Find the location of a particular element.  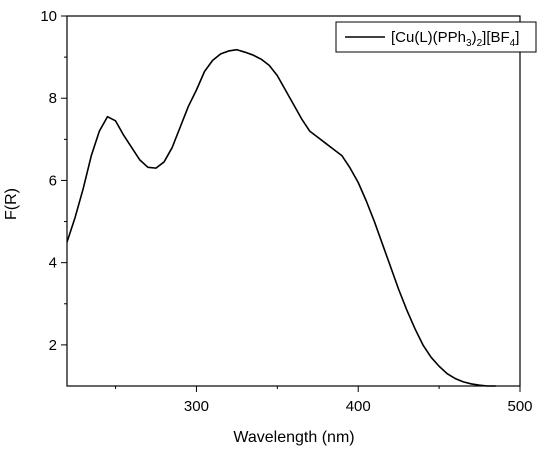

legend-label-part: ][BF is located at coordinates (496, 37).